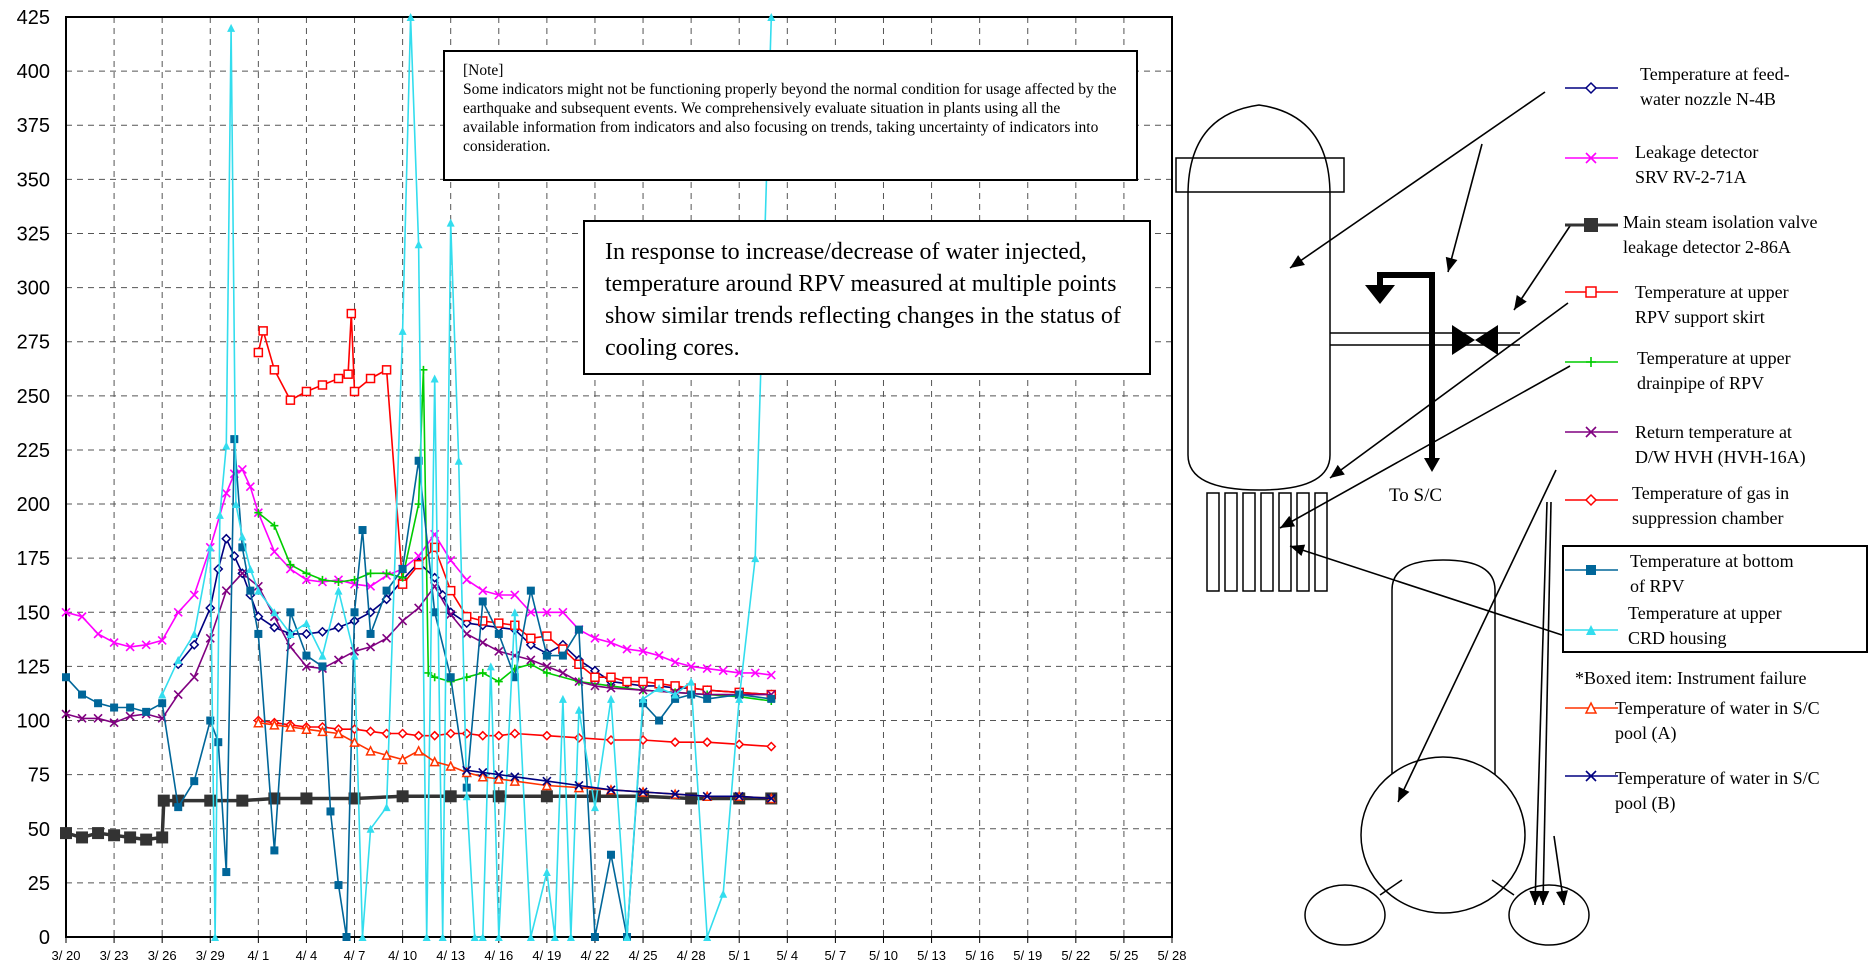 The image size is (1876, 967). Describe the element at coordinates (1406, 366) in the screenshot. I see `srv-discharge-pipe` at that location.